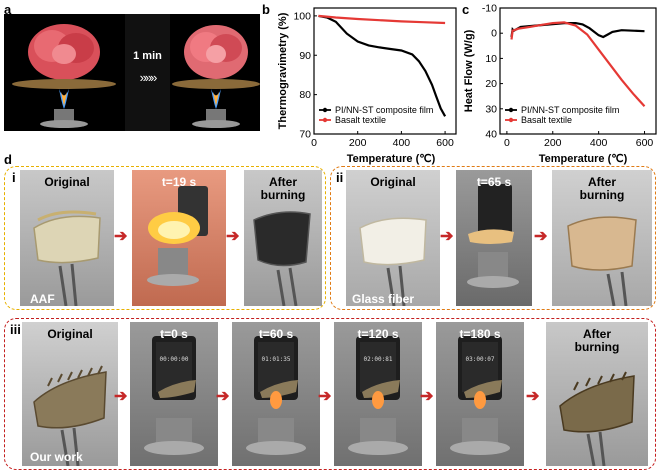 This screenshot has width=660, height=474. I want to click on glass-burning-photo, so click(494, 238).